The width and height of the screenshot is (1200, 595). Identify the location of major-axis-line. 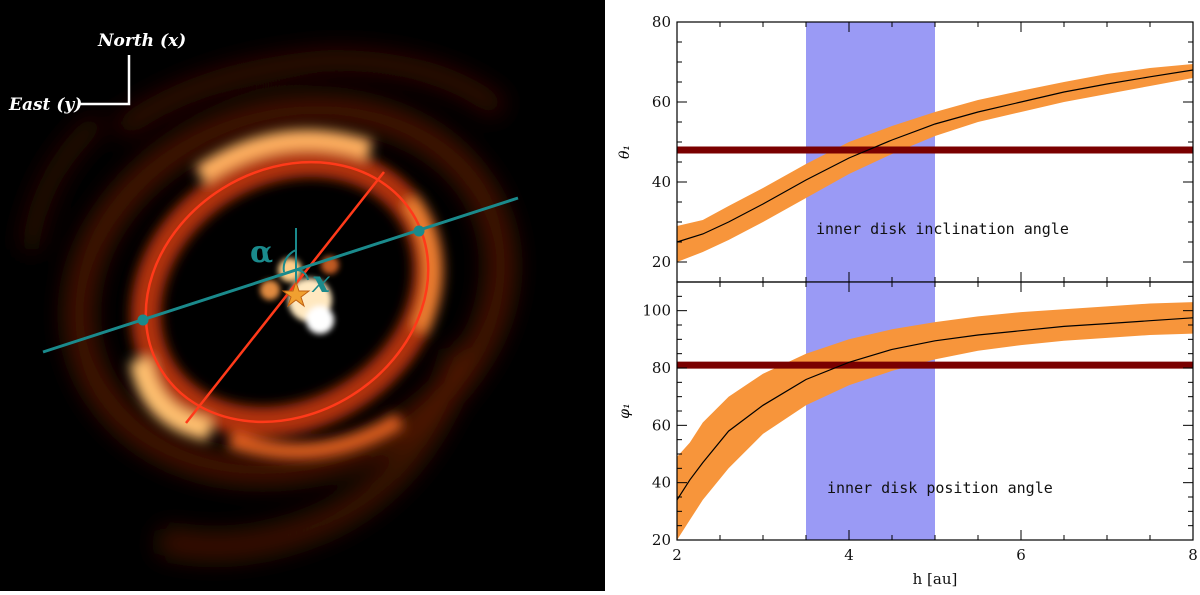
(280, 275).